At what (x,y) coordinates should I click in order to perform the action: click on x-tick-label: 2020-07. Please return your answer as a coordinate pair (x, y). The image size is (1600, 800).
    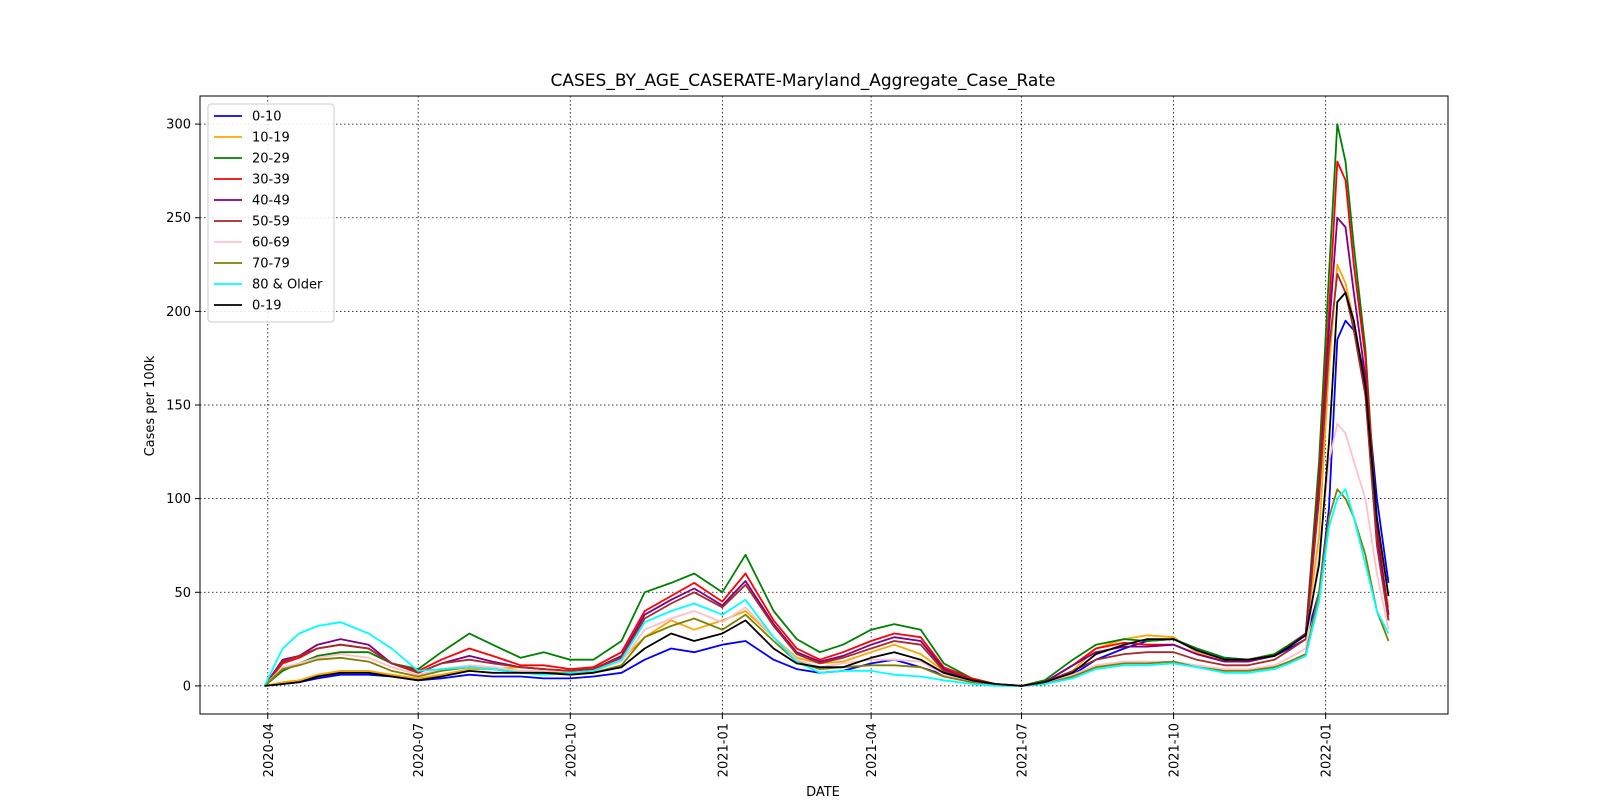
    Looking at the image, I should click on (419, 750).